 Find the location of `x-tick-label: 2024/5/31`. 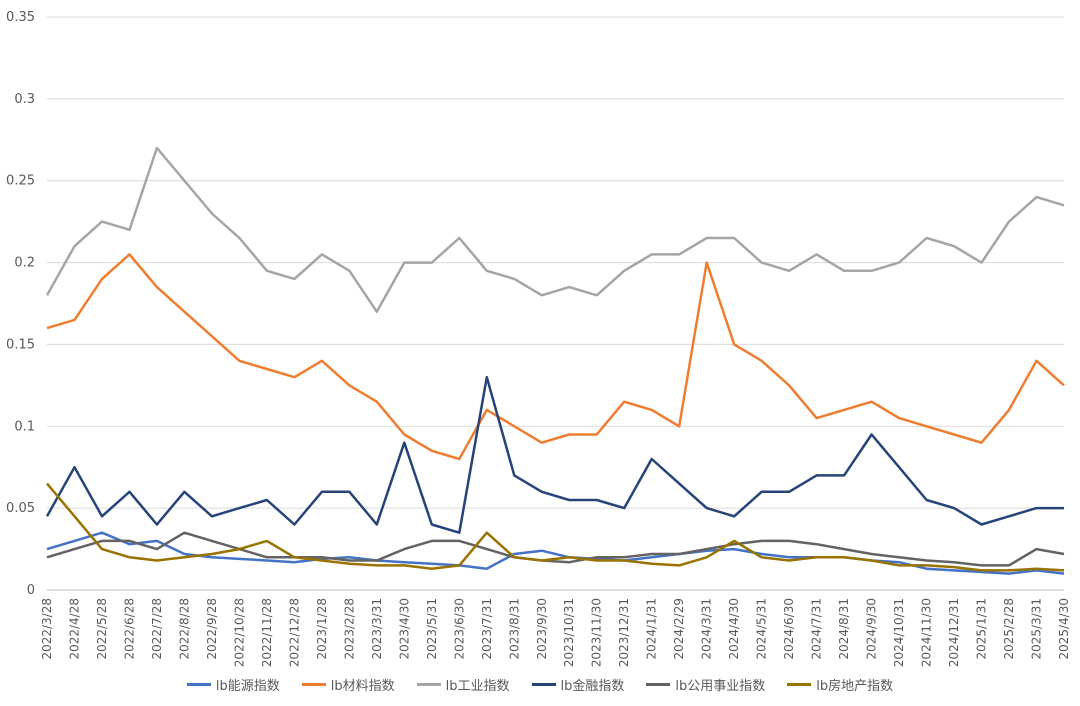

x-tick-label: 2024/5/31 is located at coordinates (762, 629).